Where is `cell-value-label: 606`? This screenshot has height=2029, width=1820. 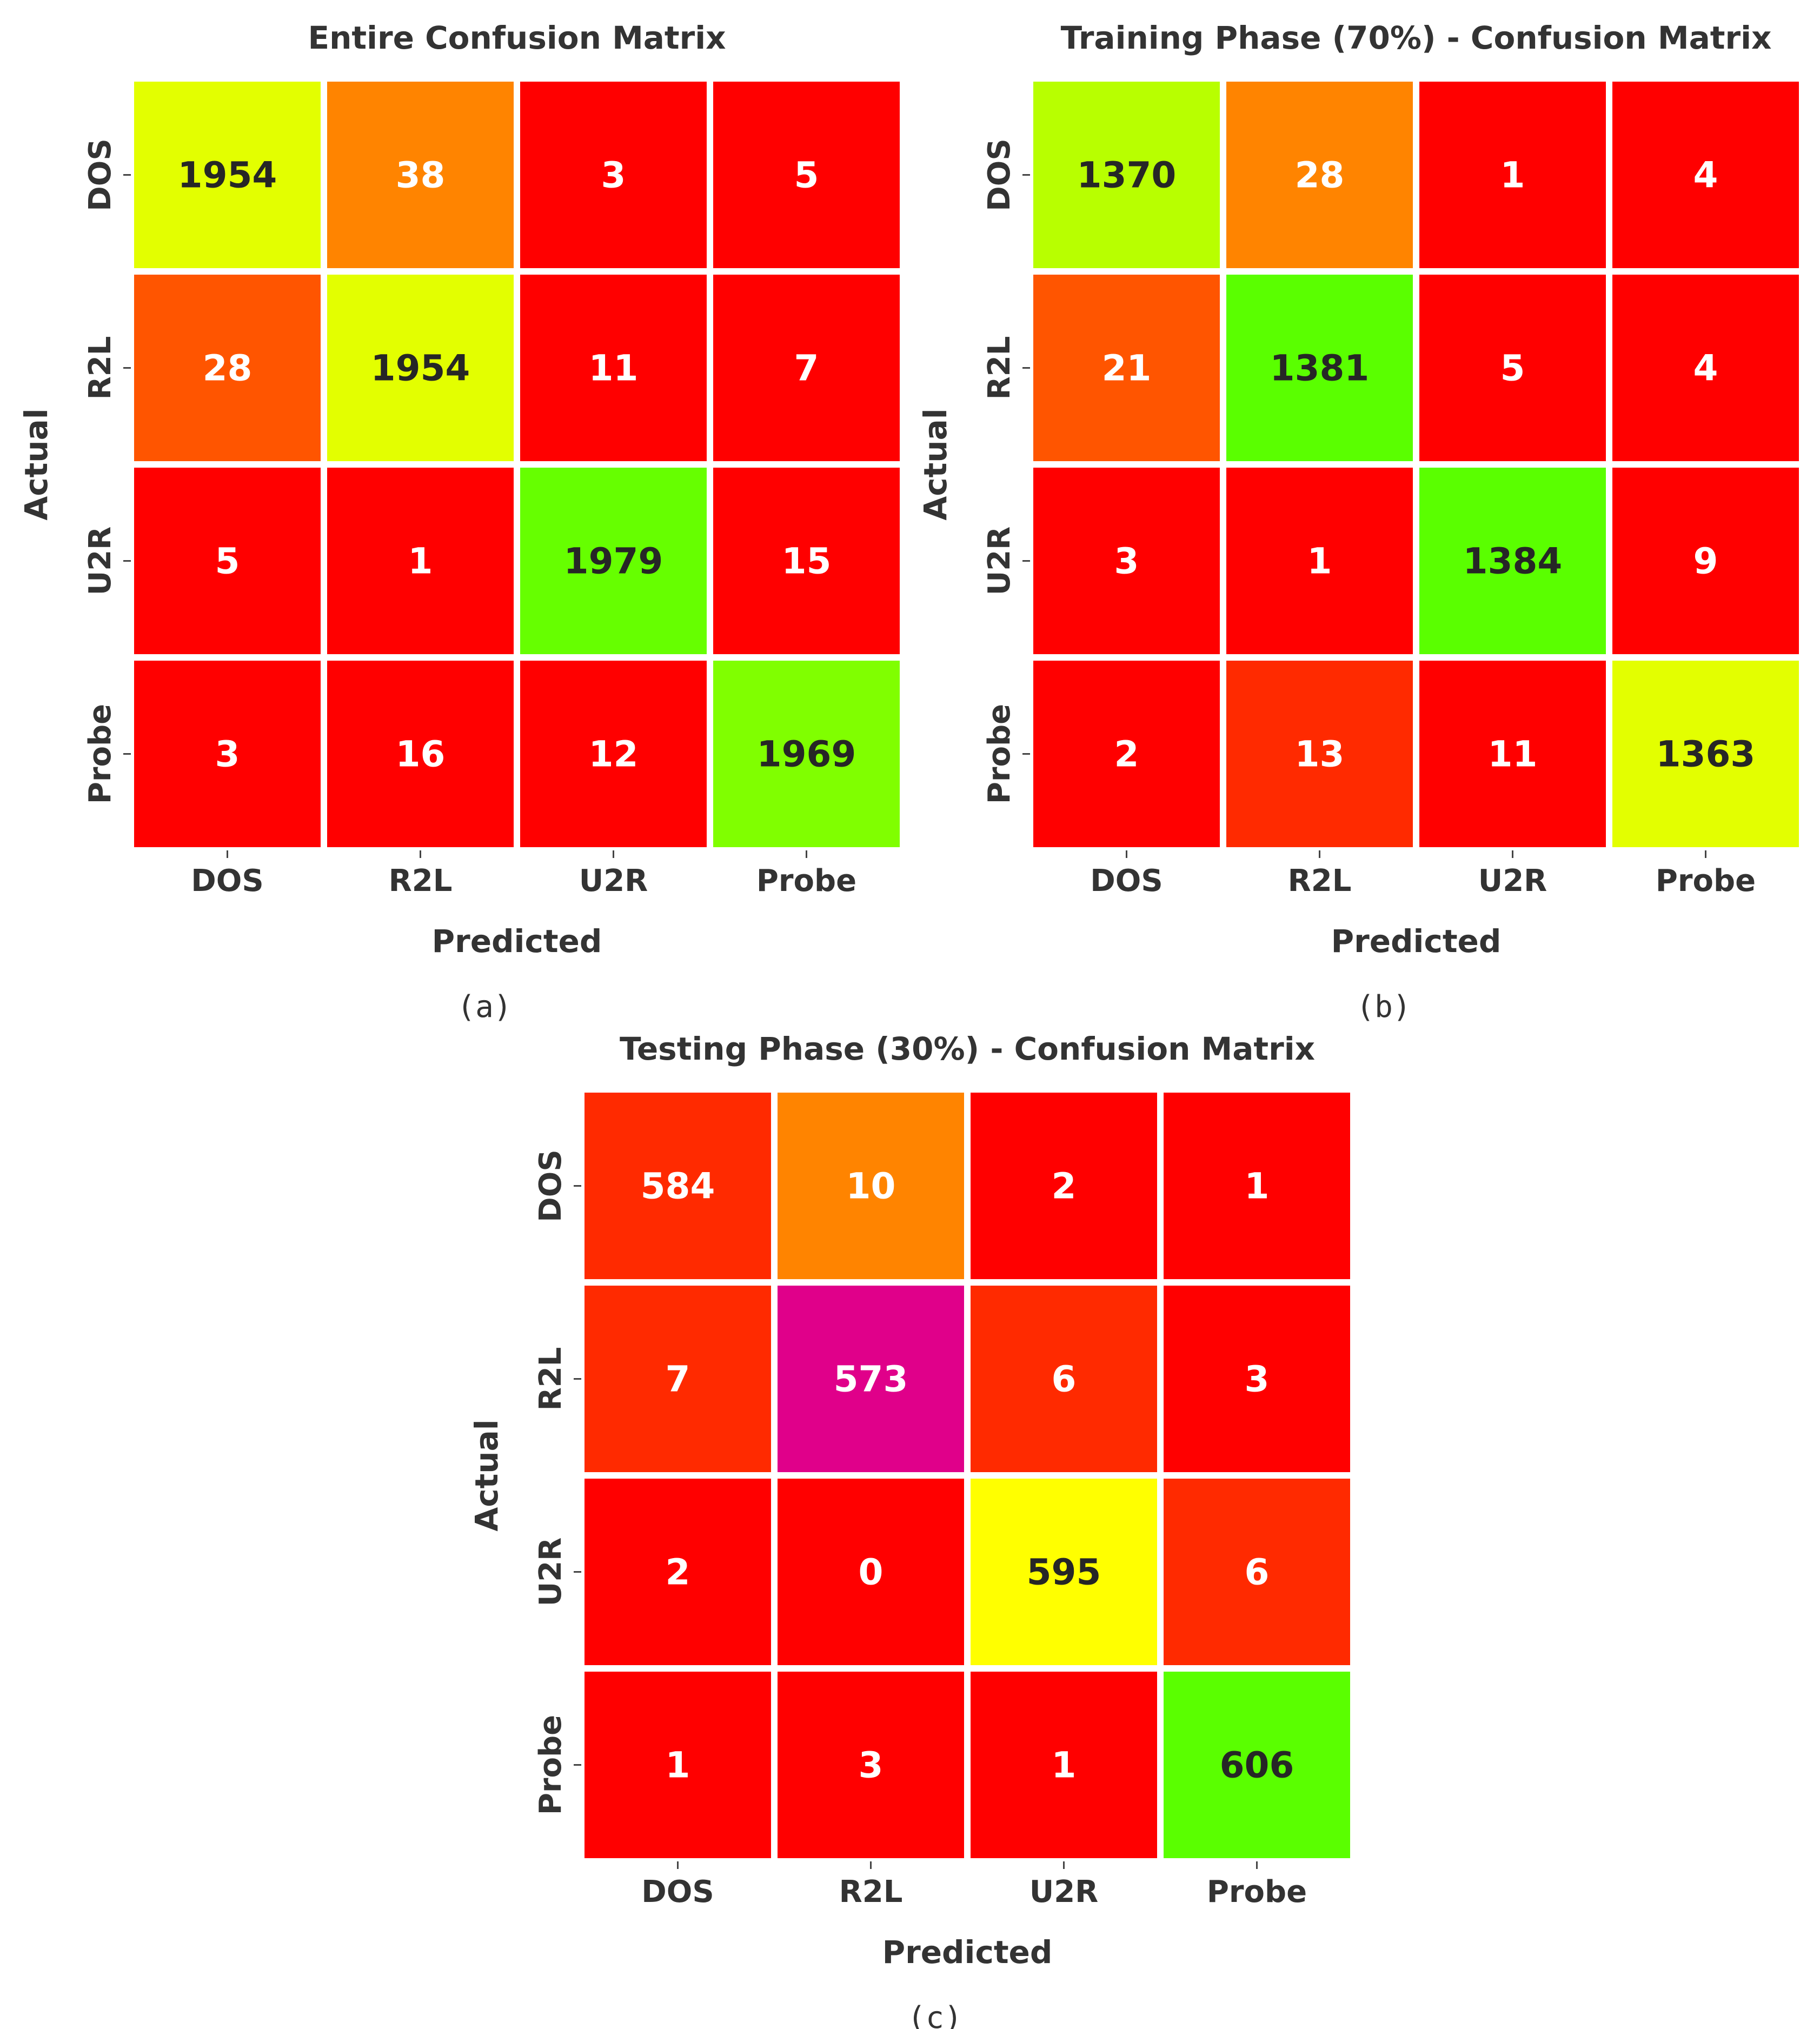
cell-value-label: 606 is located at coordinates (1257, 1766).